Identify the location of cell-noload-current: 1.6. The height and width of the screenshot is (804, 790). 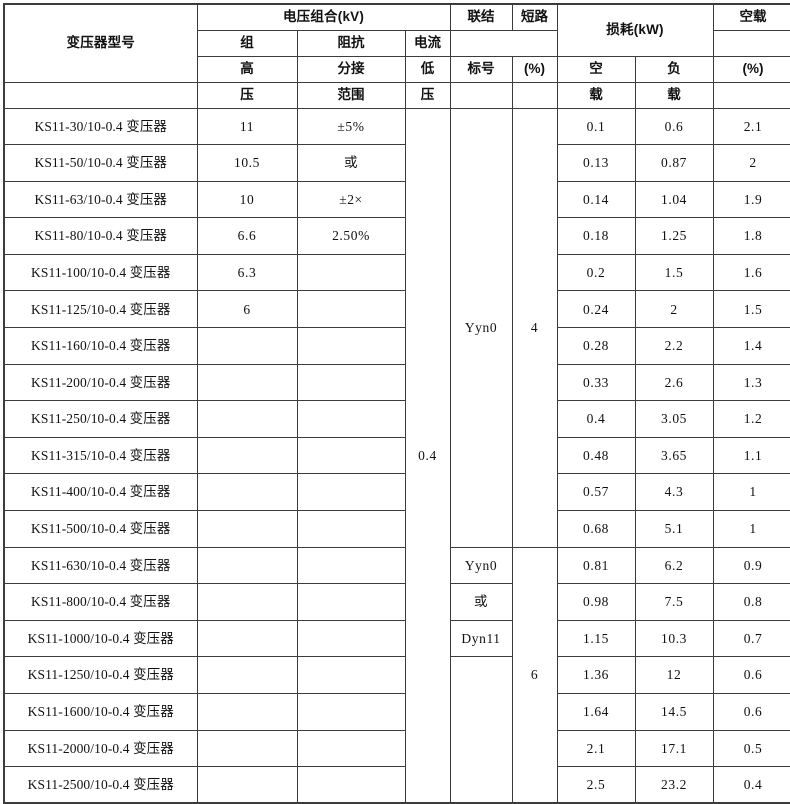
(751, 272).